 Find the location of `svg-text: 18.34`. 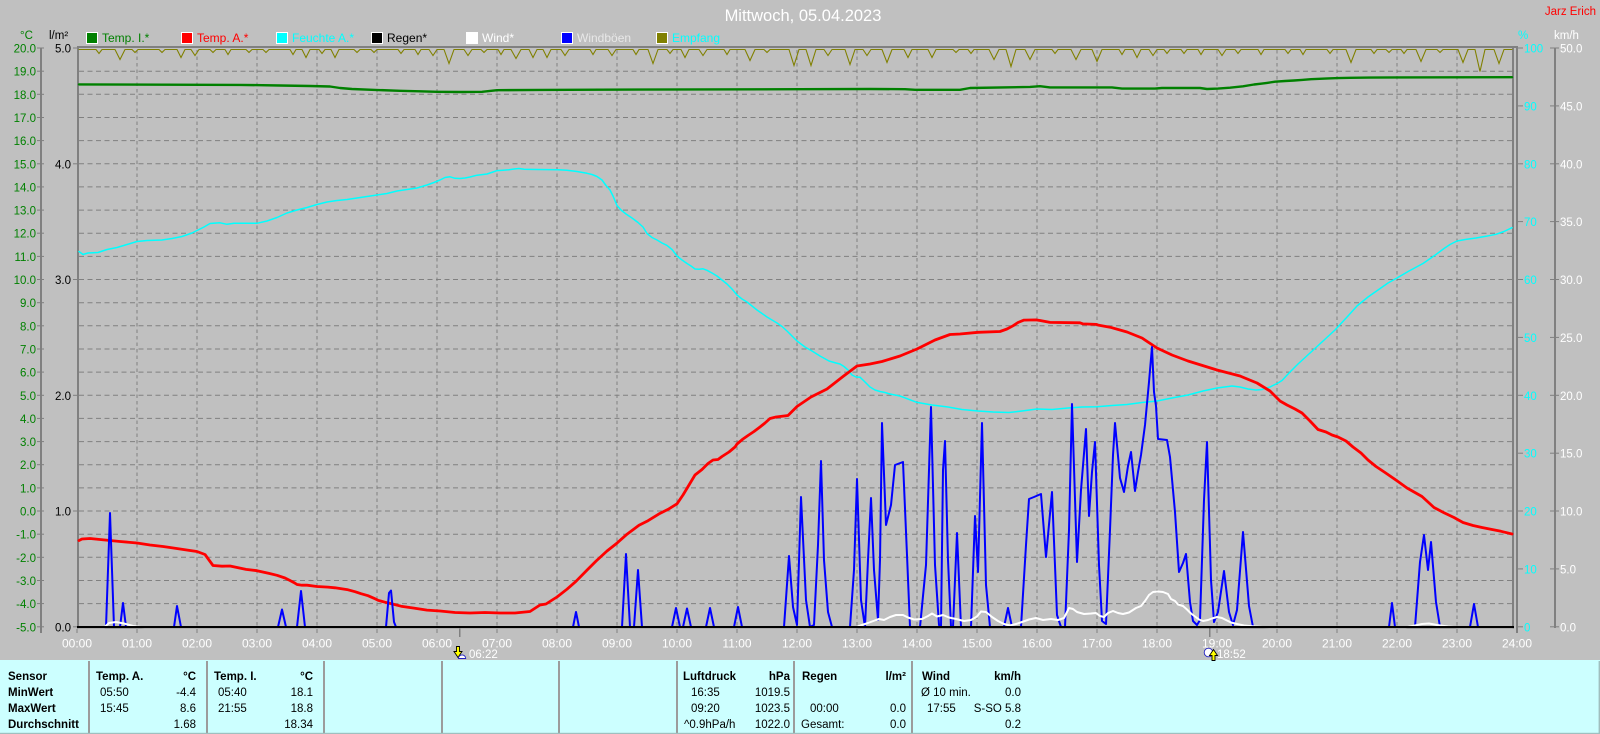

svg-text: 18.34 is located at coordinates (298, 725).